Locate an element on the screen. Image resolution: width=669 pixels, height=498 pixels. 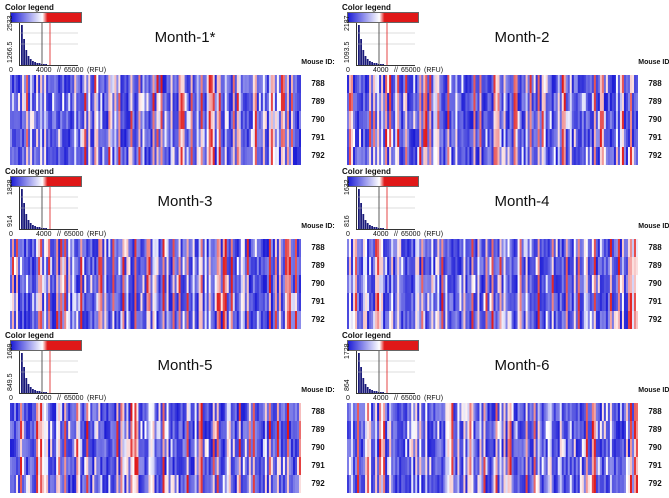
legend-x-min-label: 0 is located at coordinates (348, 398).